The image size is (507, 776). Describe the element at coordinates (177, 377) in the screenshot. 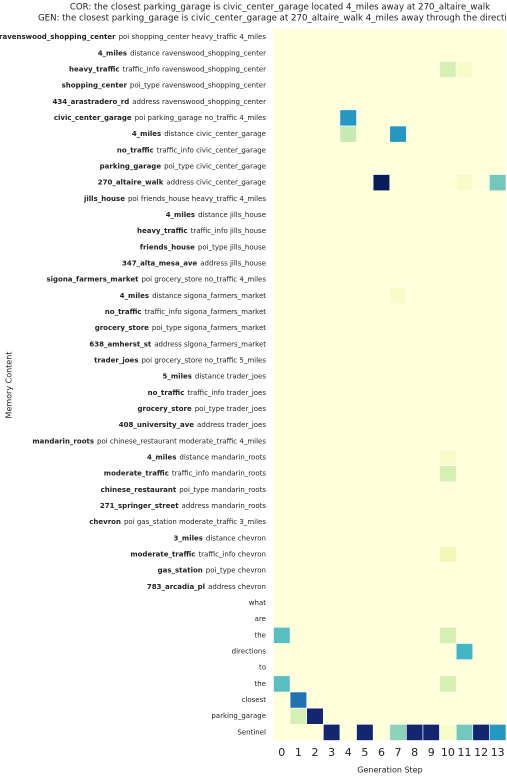

I see `row-key: 5_miles` at that location.